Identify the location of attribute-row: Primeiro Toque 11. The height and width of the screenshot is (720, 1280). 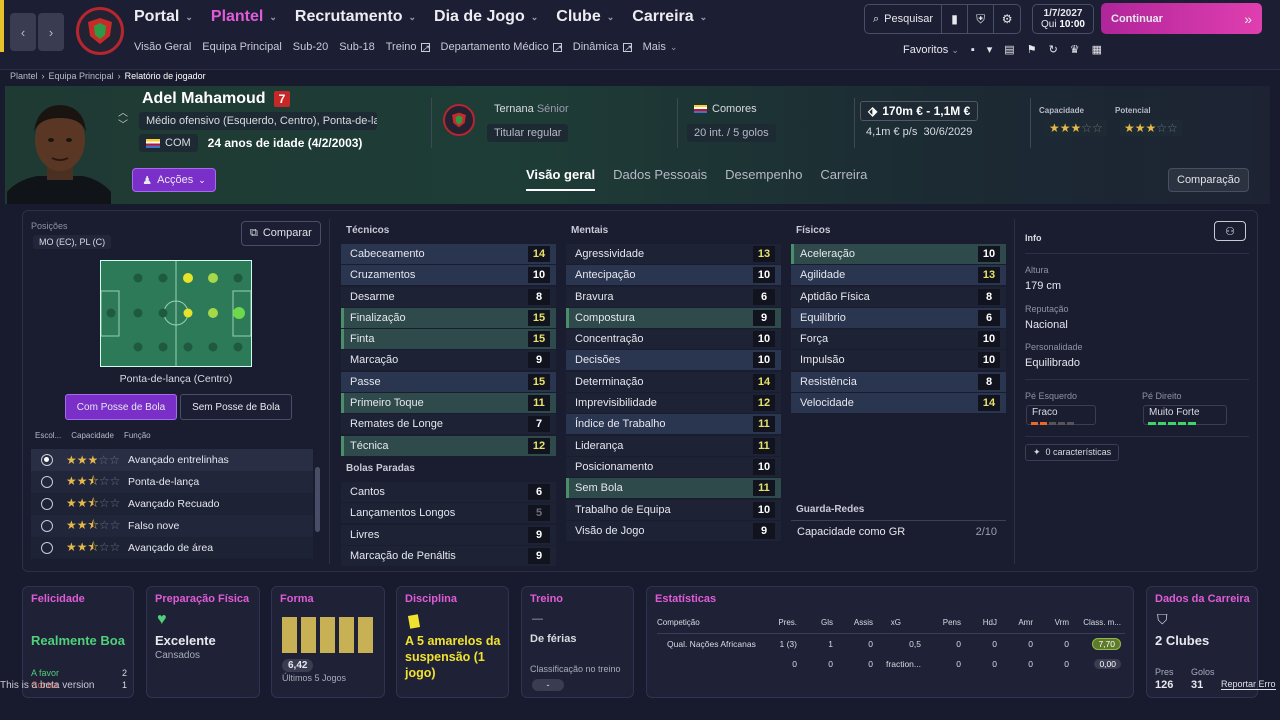
(448, 403).